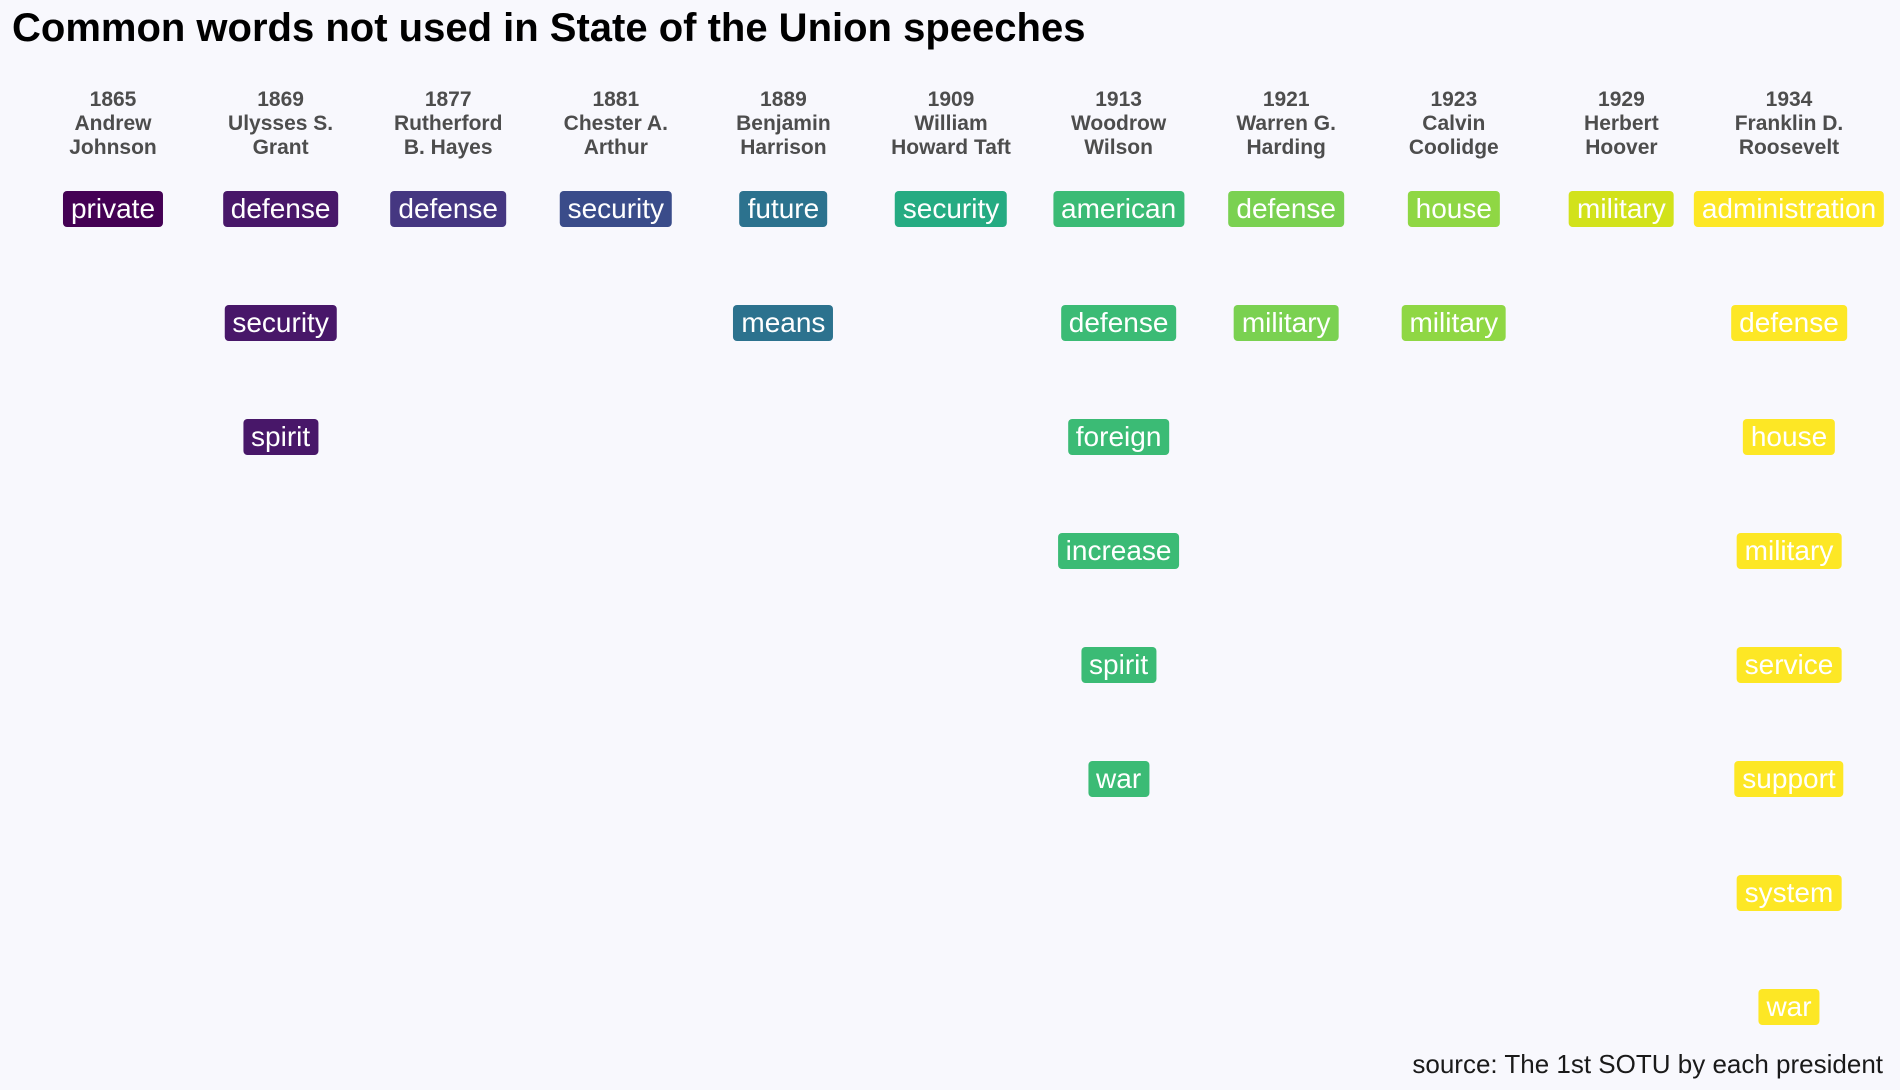 This screenshot has width=1900, height=1090. Describe the element at coordinates (783, 323) in the screenshot. I see `word-tag-means: means` at that location.